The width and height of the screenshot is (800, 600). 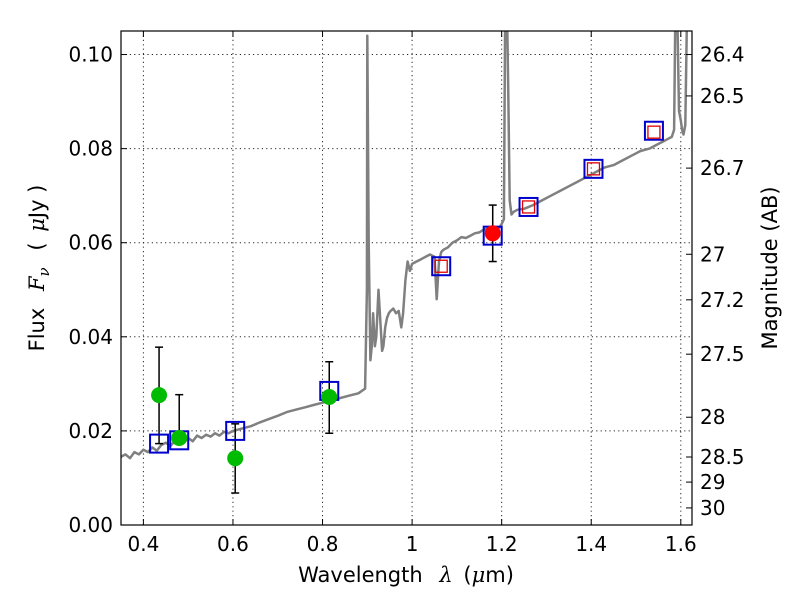 I want to click on y-tick-label: 0.06, so click(x=90, y=243).